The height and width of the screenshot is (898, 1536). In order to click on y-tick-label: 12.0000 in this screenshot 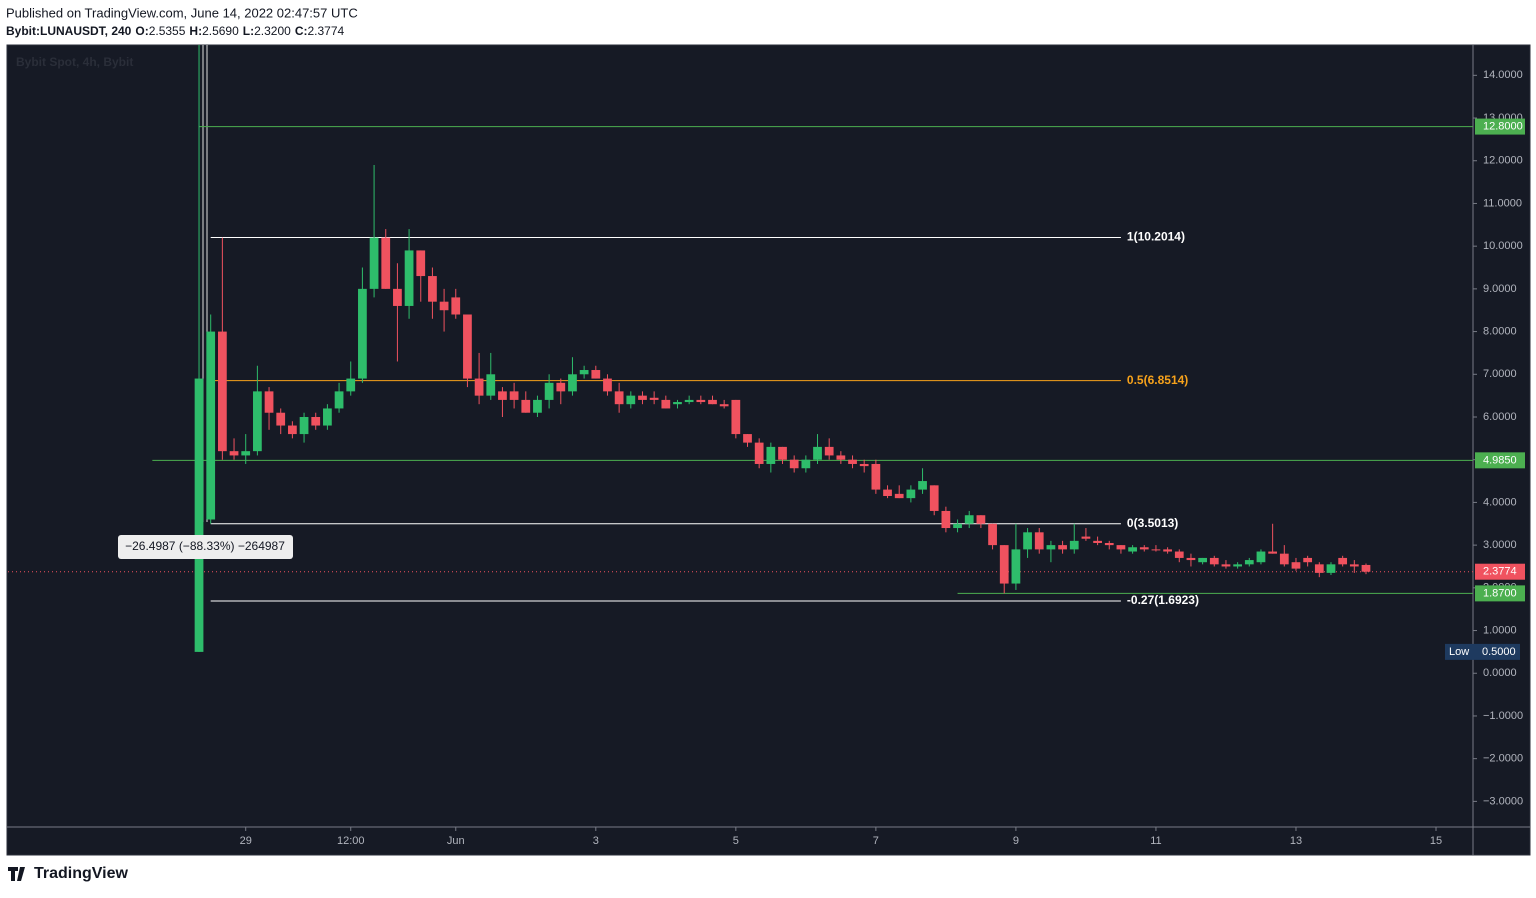, I will do `click(1503, 161)`.